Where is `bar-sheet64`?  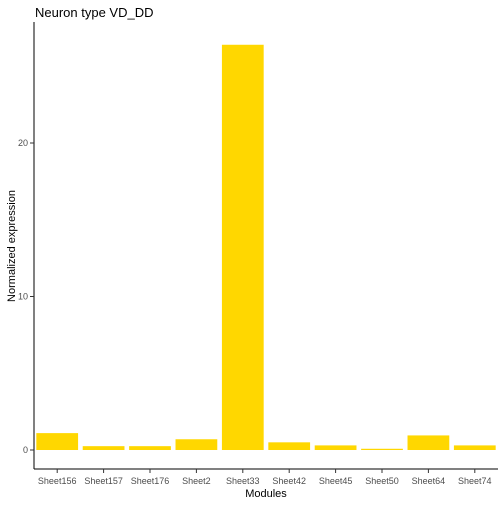
bar-sheet64 is located at coordinates (428, 442).